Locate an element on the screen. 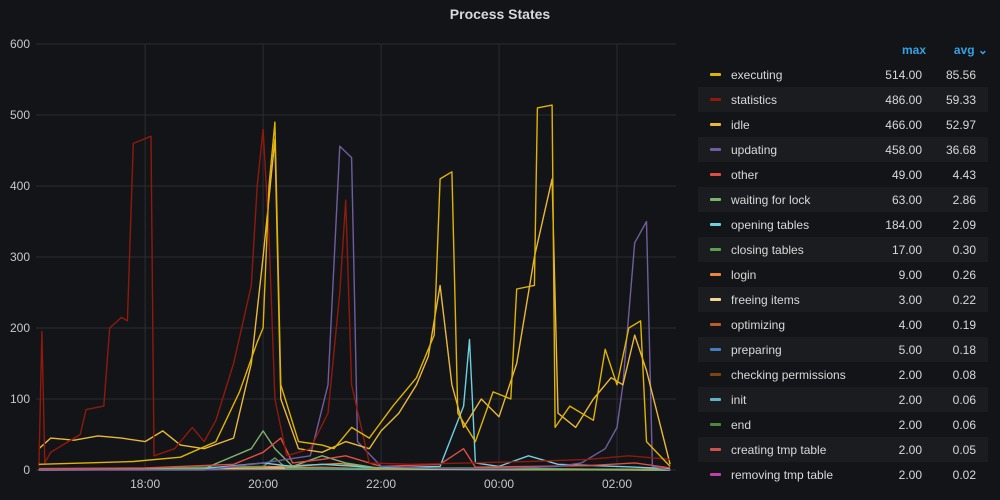  legend-max-value: 5.00 is located at coordinates (910, 349).